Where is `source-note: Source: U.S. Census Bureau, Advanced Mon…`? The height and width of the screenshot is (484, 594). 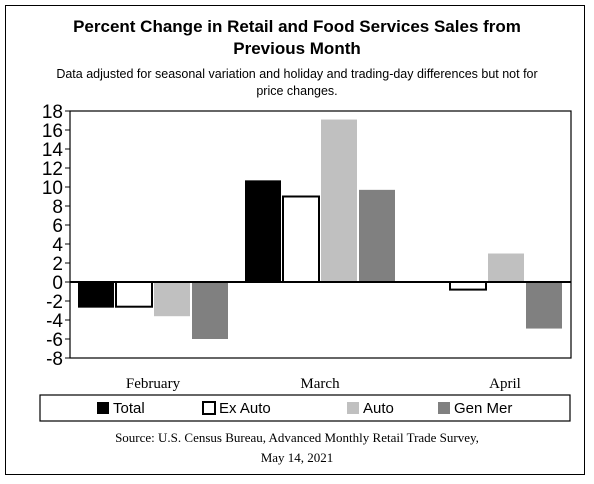 source-note: Source: U.S. Census Bureau, Advanced Mon… is located at coordinates (297, 448).